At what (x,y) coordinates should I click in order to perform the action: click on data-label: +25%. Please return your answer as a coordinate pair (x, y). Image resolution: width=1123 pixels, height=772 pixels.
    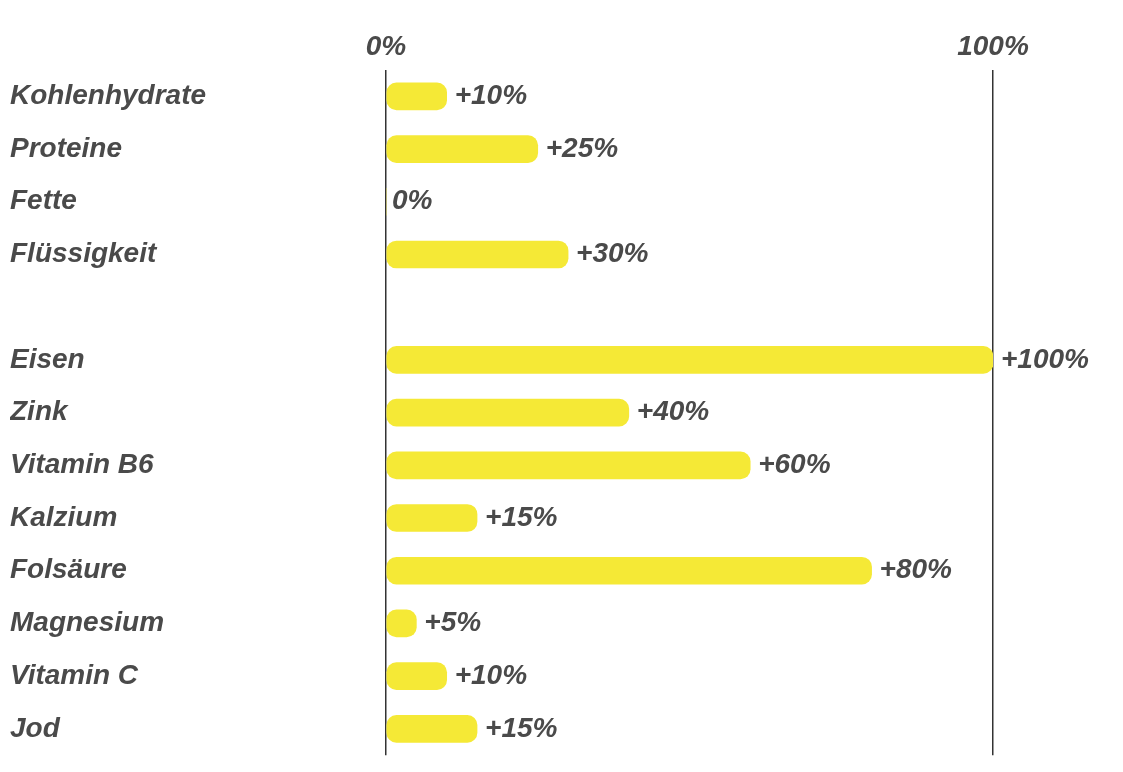
    Looking at the image, I should click on (582, 147).